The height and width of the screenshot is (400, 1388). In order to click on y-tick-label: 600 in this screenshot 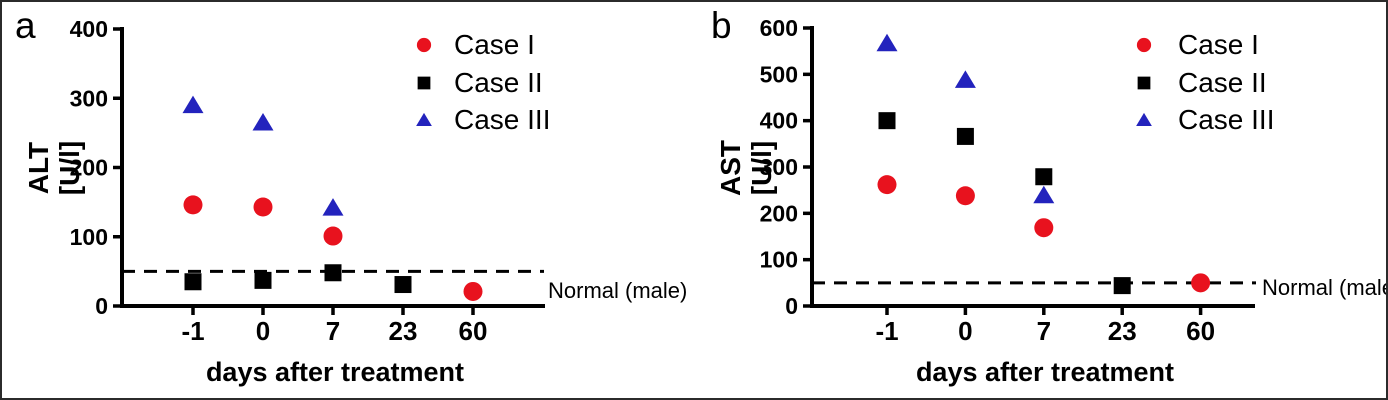, I will do `click(779, 28)`.